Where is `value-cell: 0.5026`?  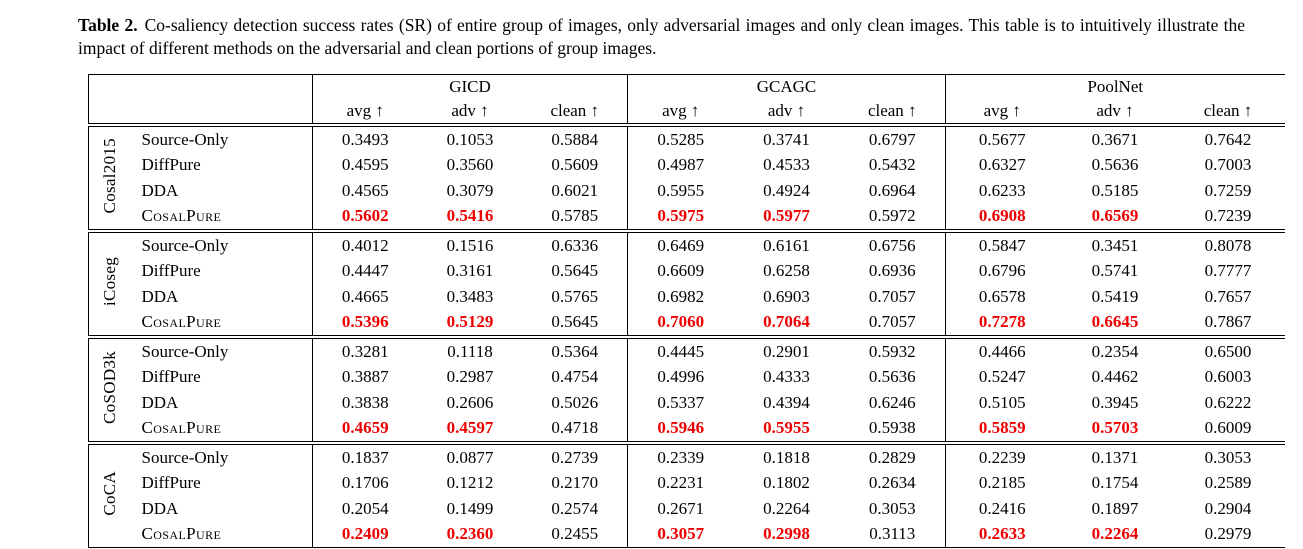 value-cell: 0.5026 is located at coordinates (575, 403).